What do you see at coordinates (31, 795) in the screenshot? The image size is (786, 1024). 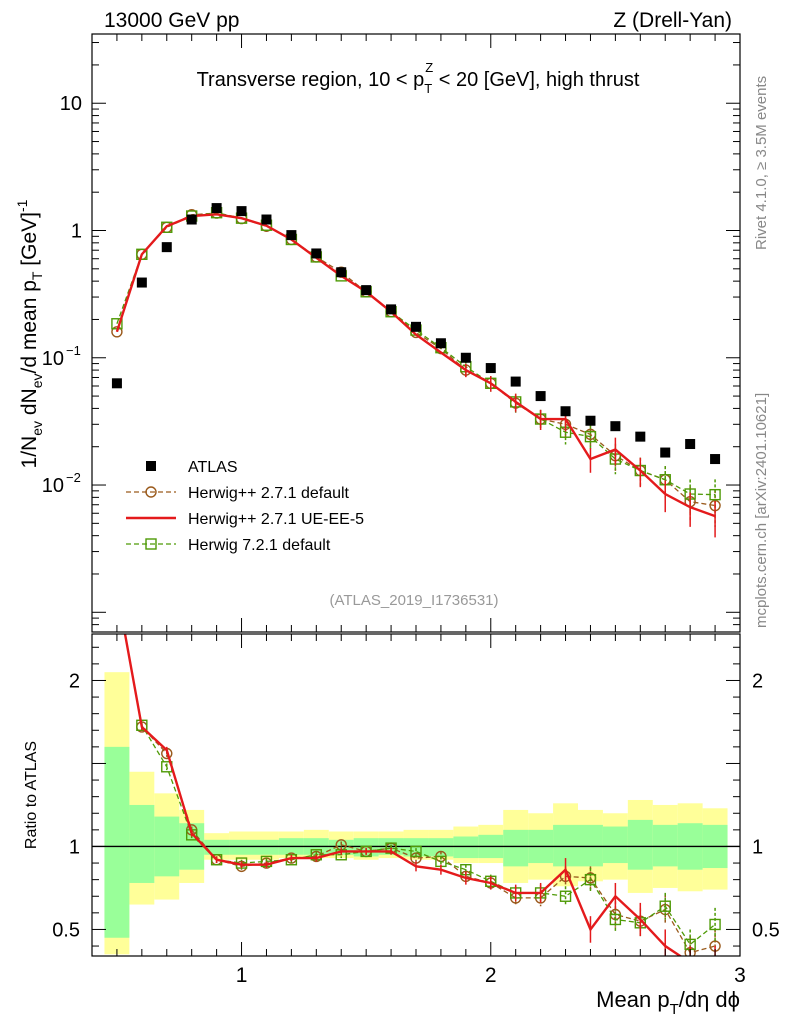 I see `ratio-y-axis-label: Ratio to ATLAS` at bounding box center [31, 795].